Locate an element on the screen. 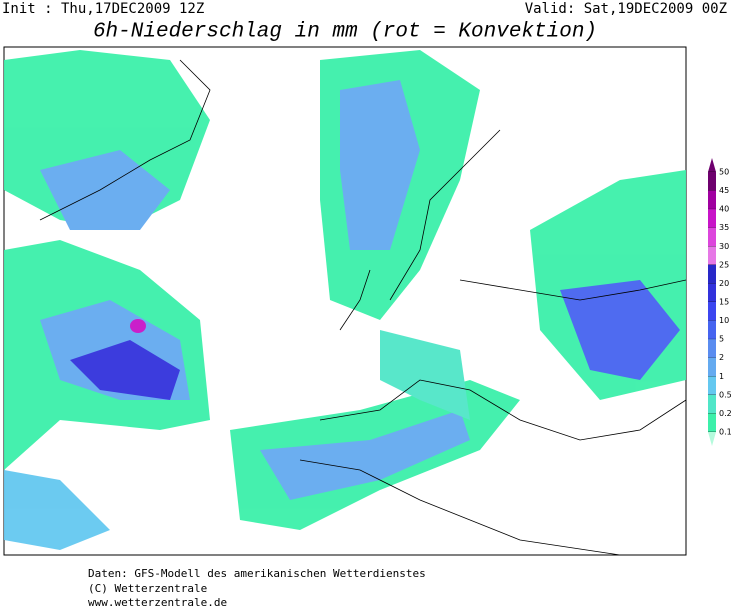  colorbar-label: 45 is located at coordinates (724, 190).